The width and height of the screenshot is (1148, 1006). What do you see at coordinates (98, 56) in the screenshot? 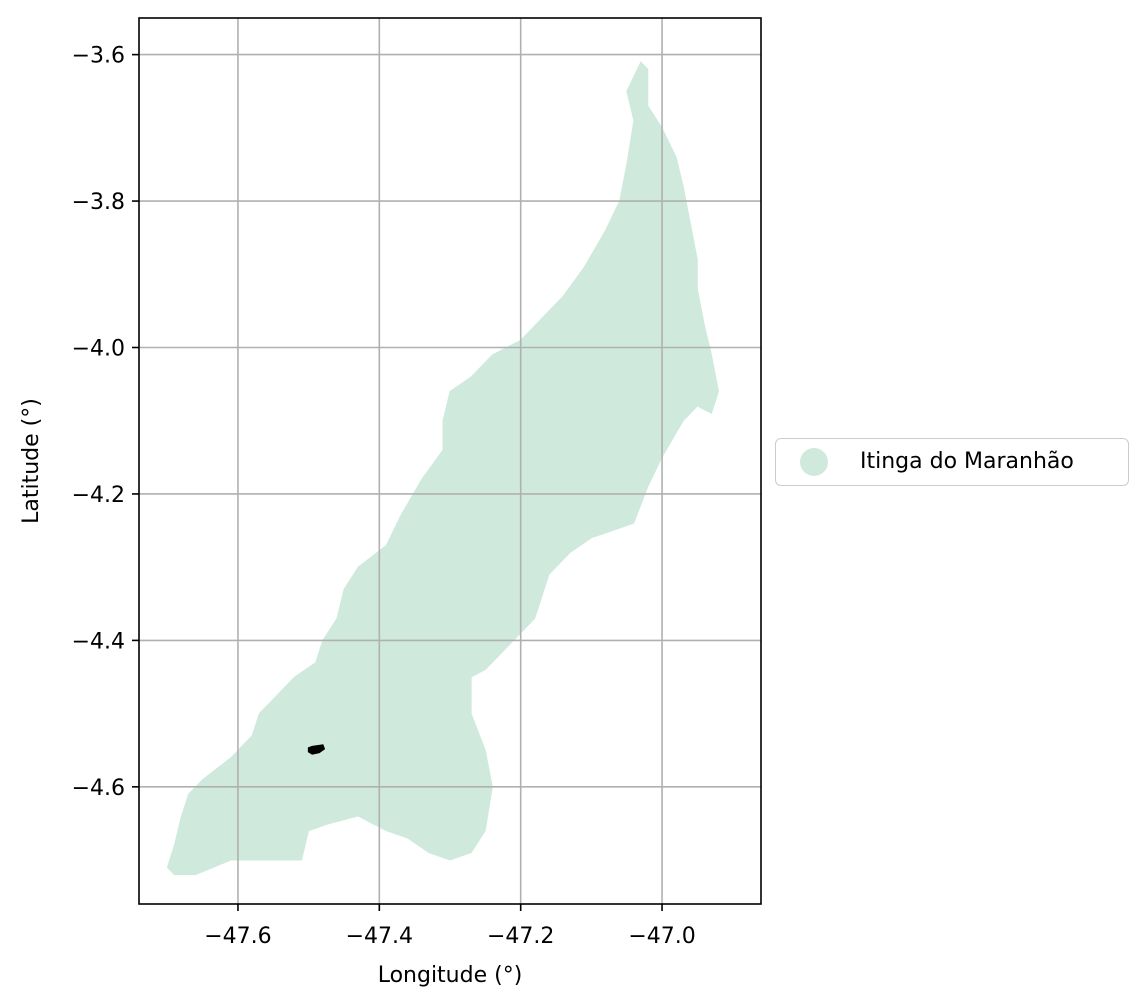
I see `y-tick-label: −3.6` at bounding box center [98, 56].